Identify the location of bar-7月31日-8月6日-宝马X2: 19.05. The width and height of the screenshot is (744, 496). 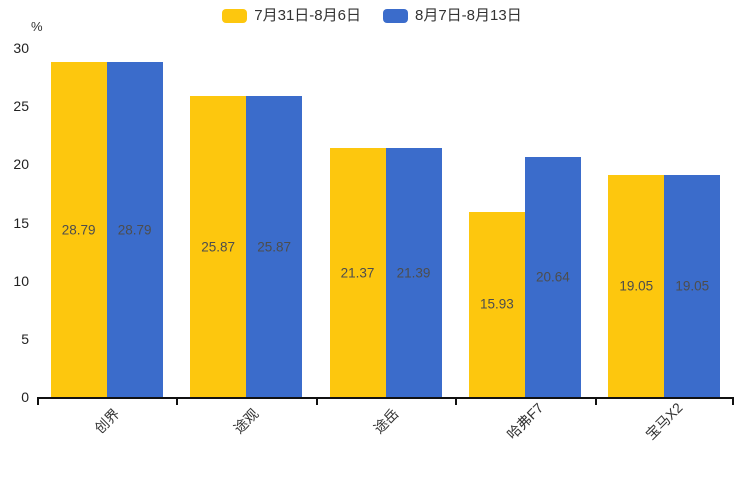
(636, 286).